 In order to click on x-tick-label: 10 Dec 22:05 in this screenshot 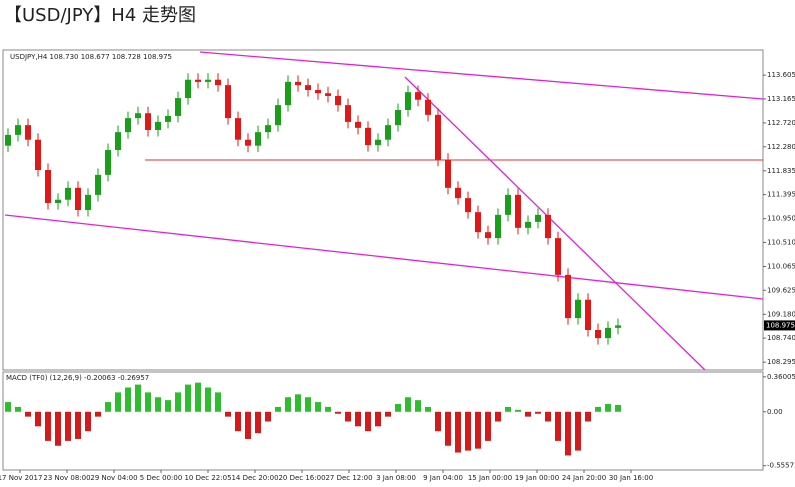, I will do `click(207, 478)`.